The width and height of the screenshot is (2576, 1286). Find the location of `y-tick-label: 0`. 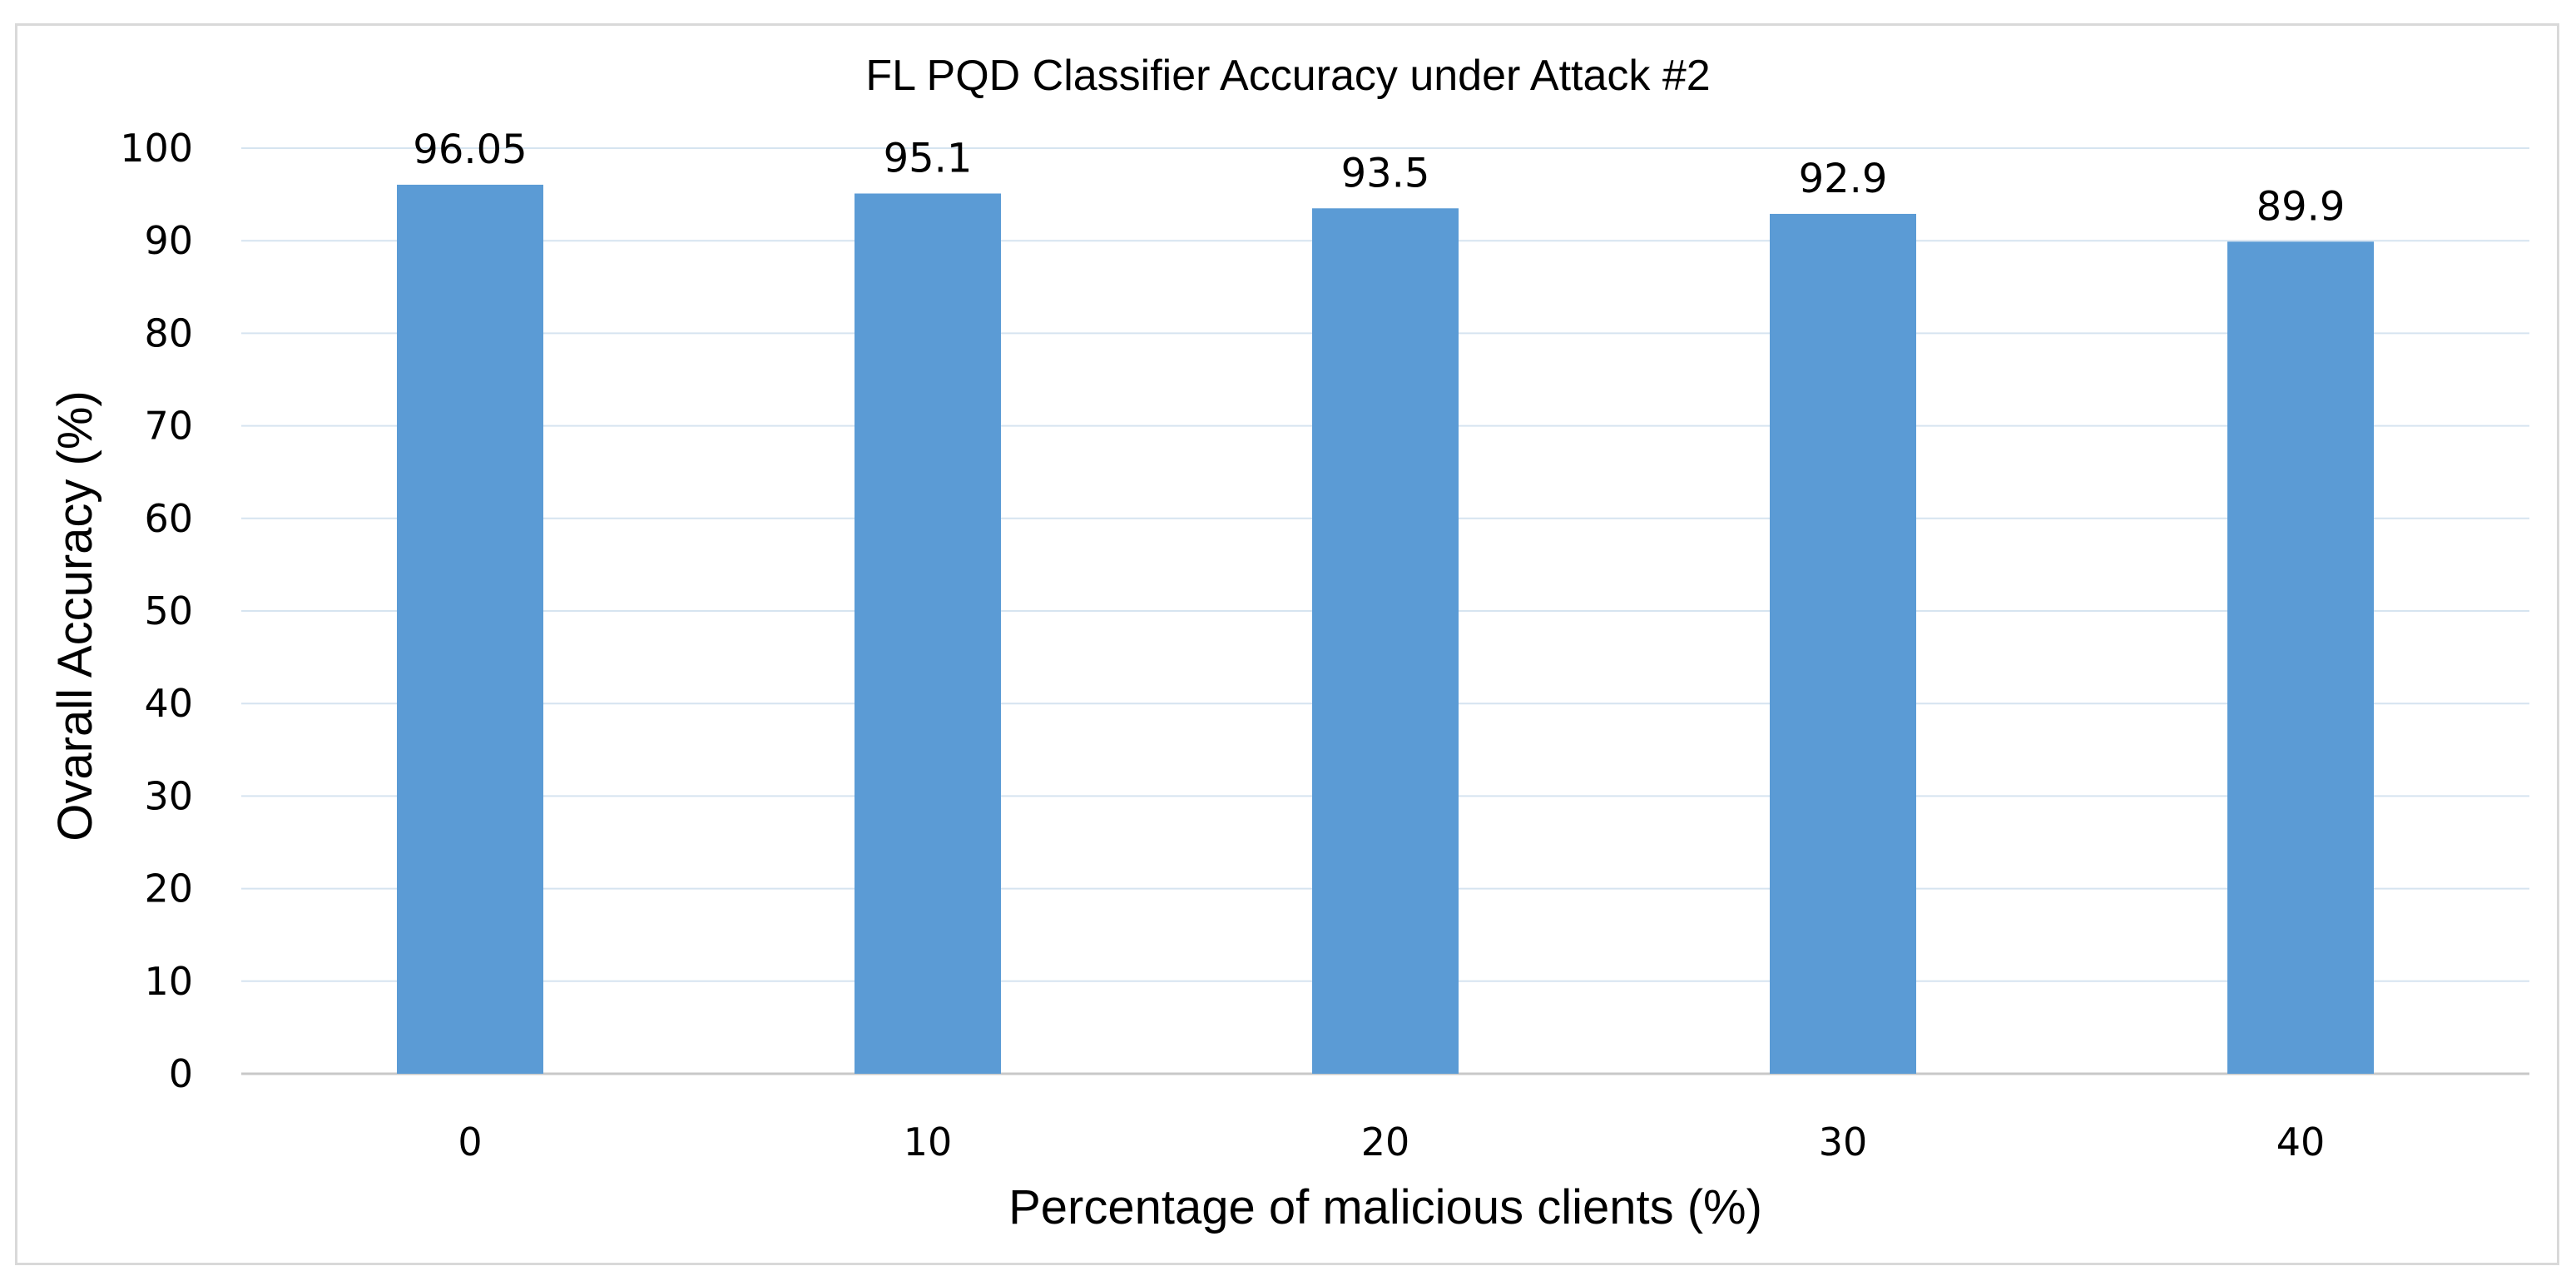

y-tick-label: 0 is located at coordinates (181, 1074).